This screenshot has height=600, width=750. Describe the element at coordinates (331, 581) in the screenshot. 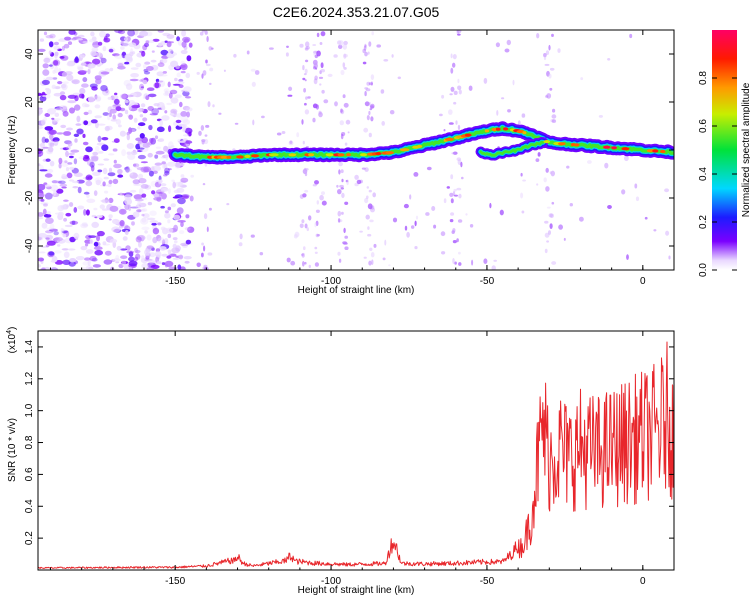

I see `snr-x-tick-label: -100` at that location.